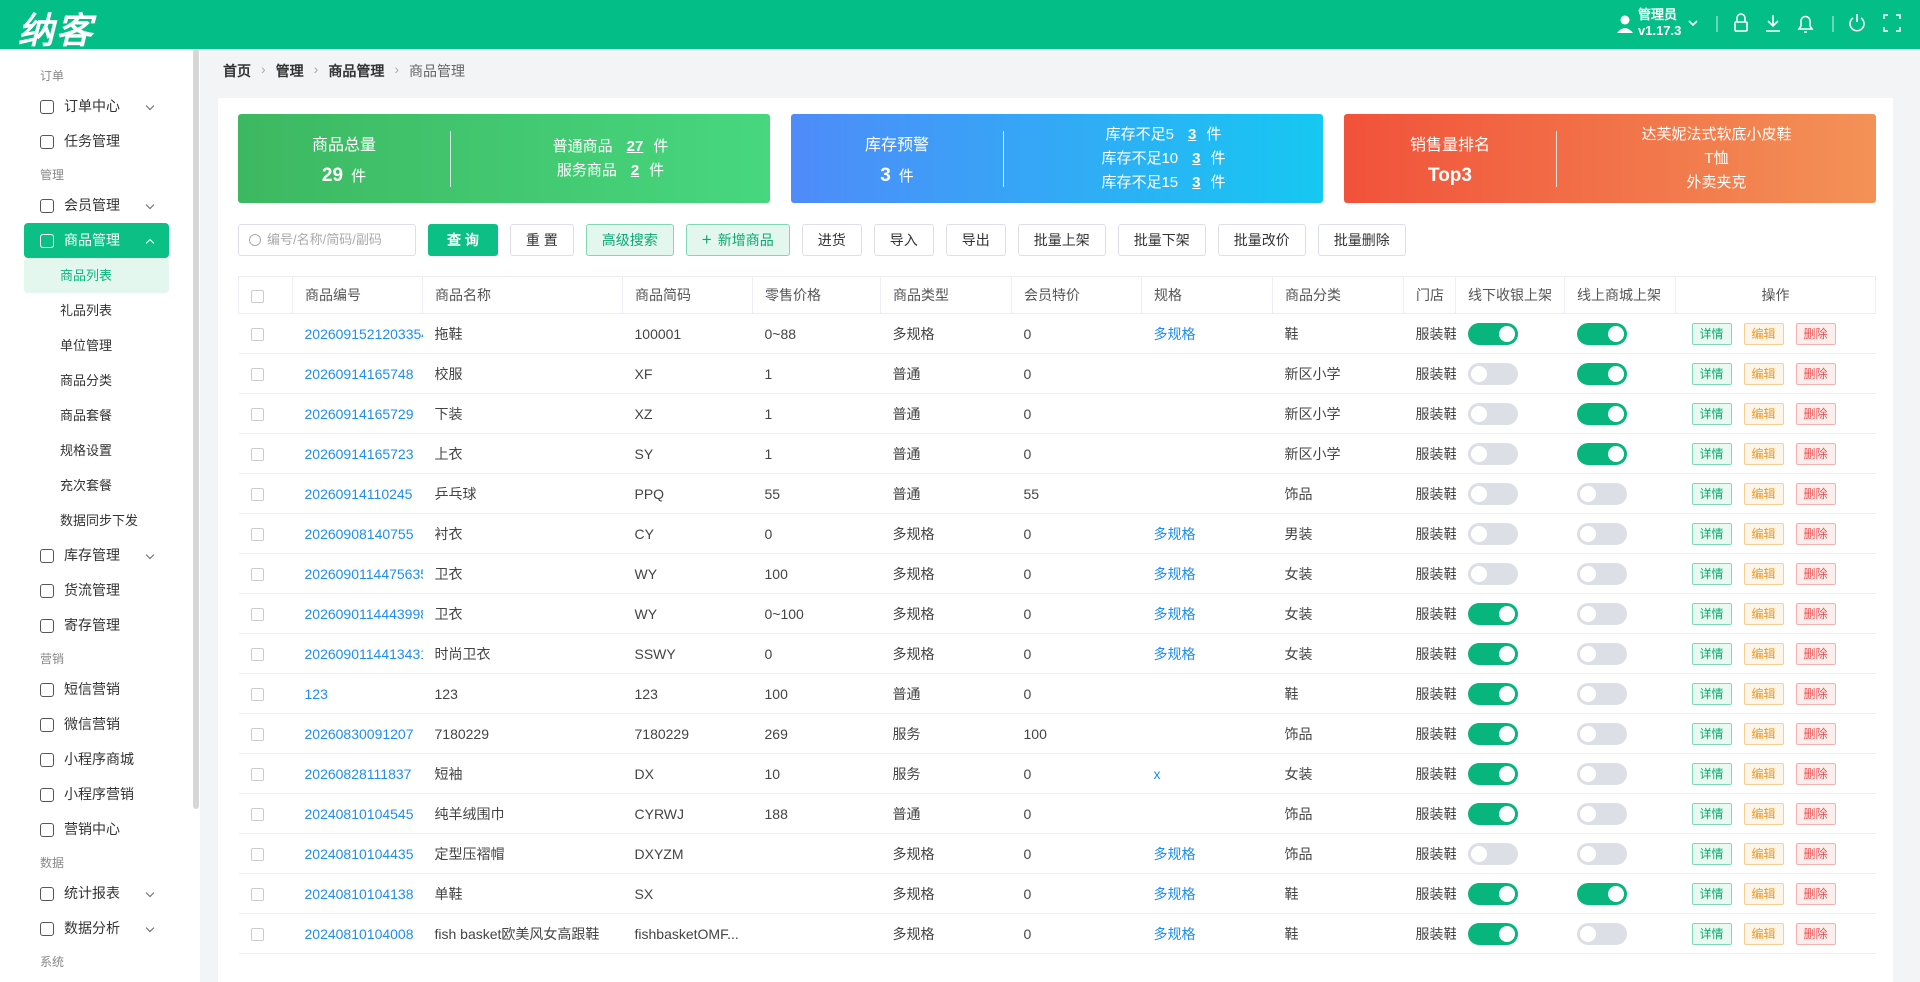  Describe the element at coordinates (86, 345) in the screenshot. I see `submenu-item: 单位管理` at that location.